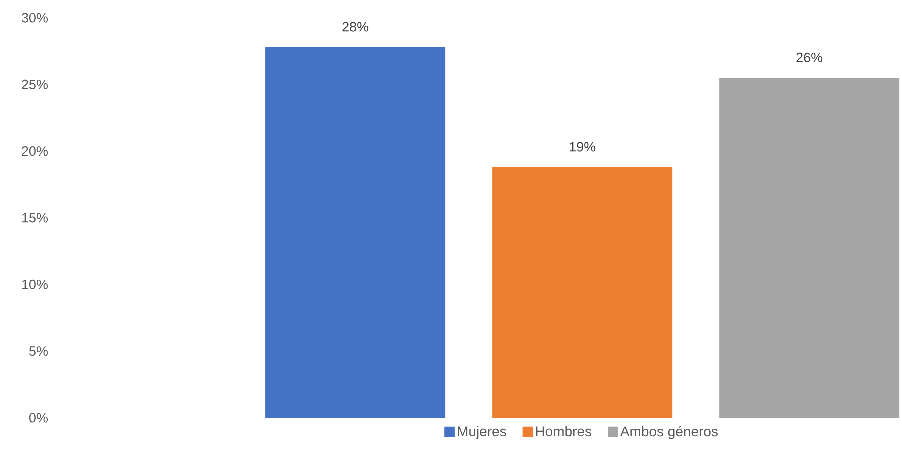 This screenshot has width=902, height=458. I want to click on data-label: 19%, so click(583, 147).